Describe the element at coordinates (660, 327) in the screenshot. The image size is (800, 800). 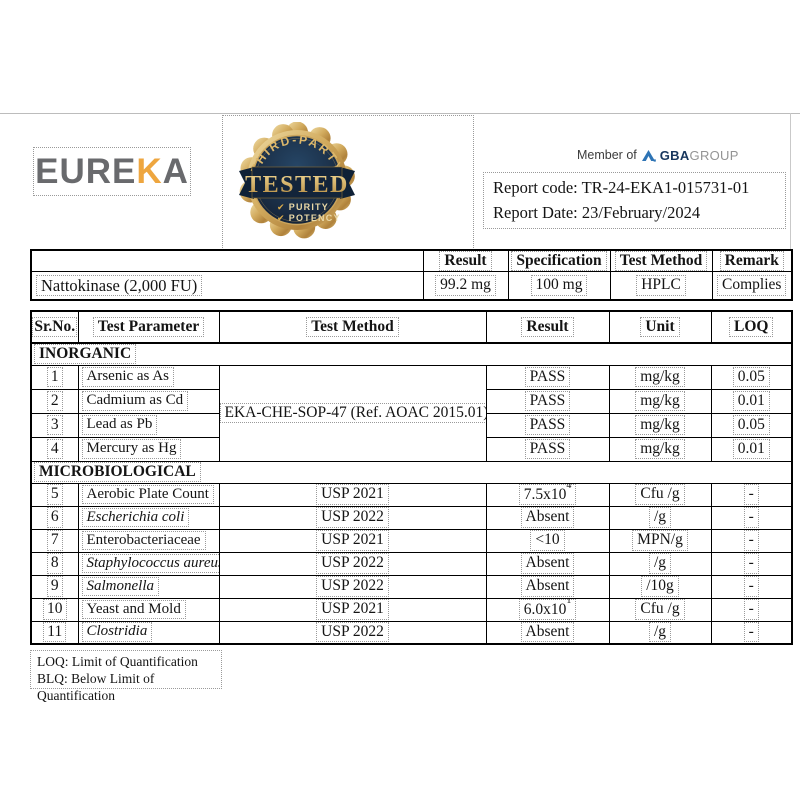
I see `header-unit: Unit` at that location.